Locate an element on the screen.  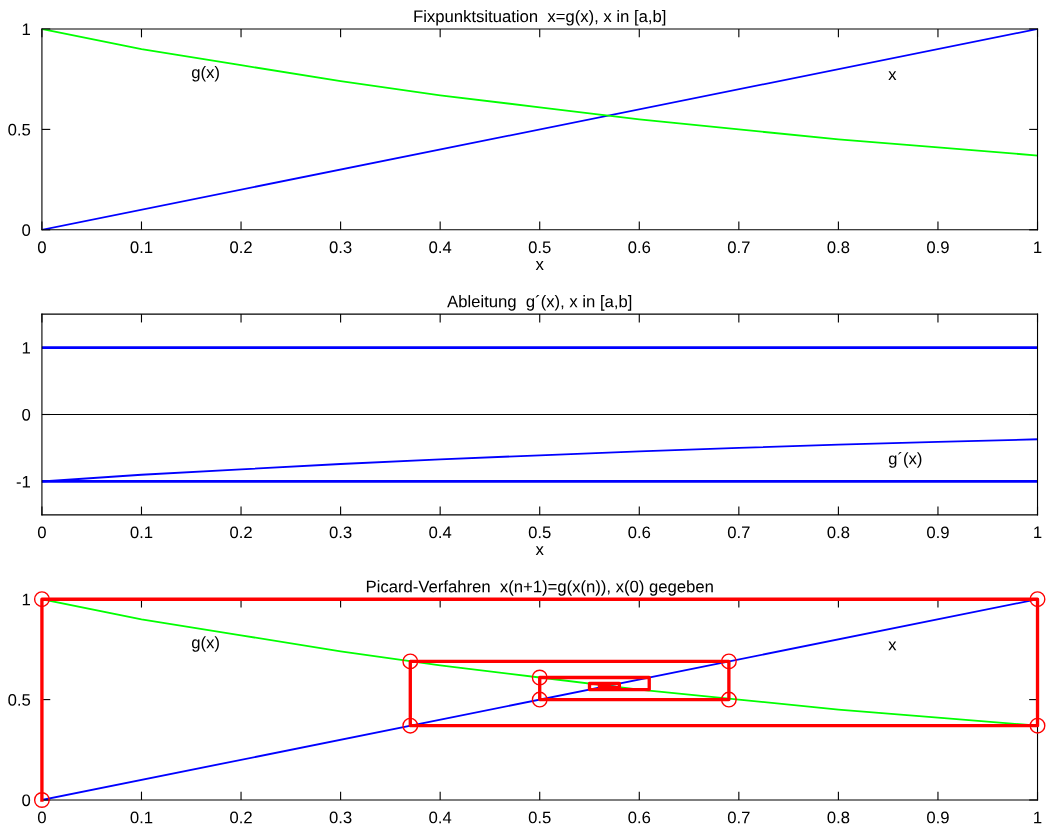
chart-title: Picard-Verfahren x(n+1)=g(x(n)), x(0) gegeben is located at coordinates (539, 588).